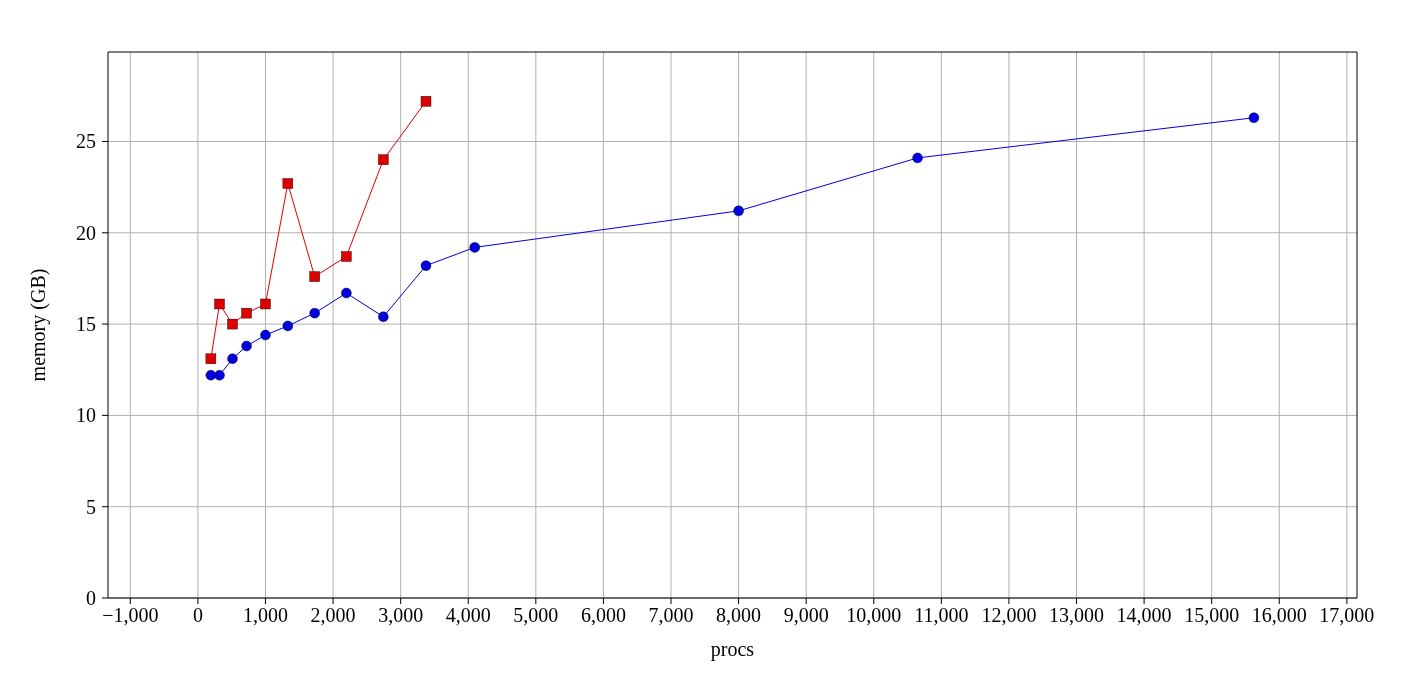 The image size is (1408, 686). Describe the element at coordinates (1144, 615) in the screenshot. I see `x-tick-label: 14,000` at that location.